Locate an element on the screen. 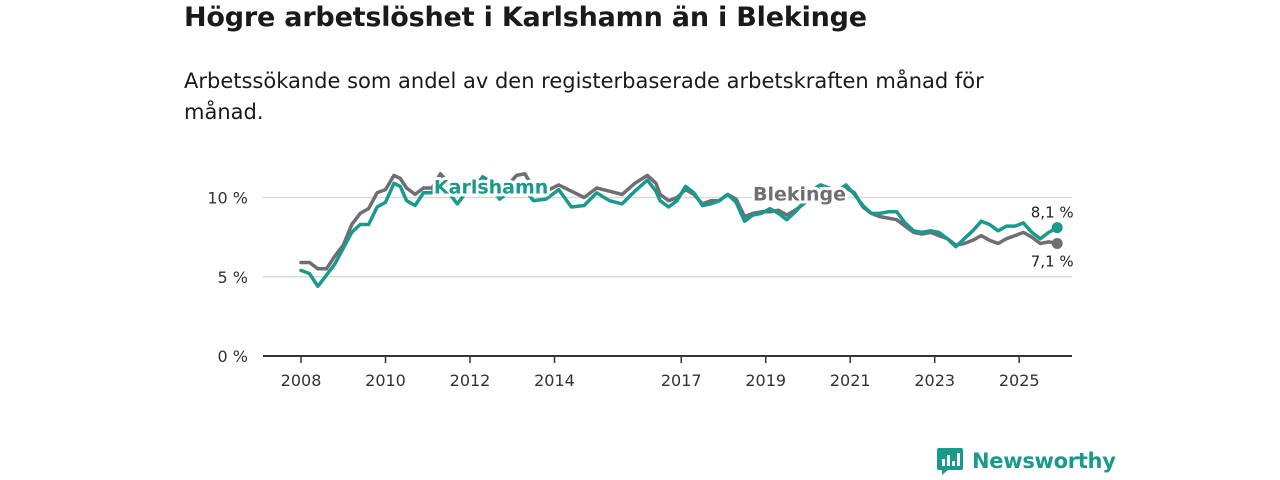 The image size is (1280, 480). y-tick-label: 5 % is located at coordinates (233, 277).